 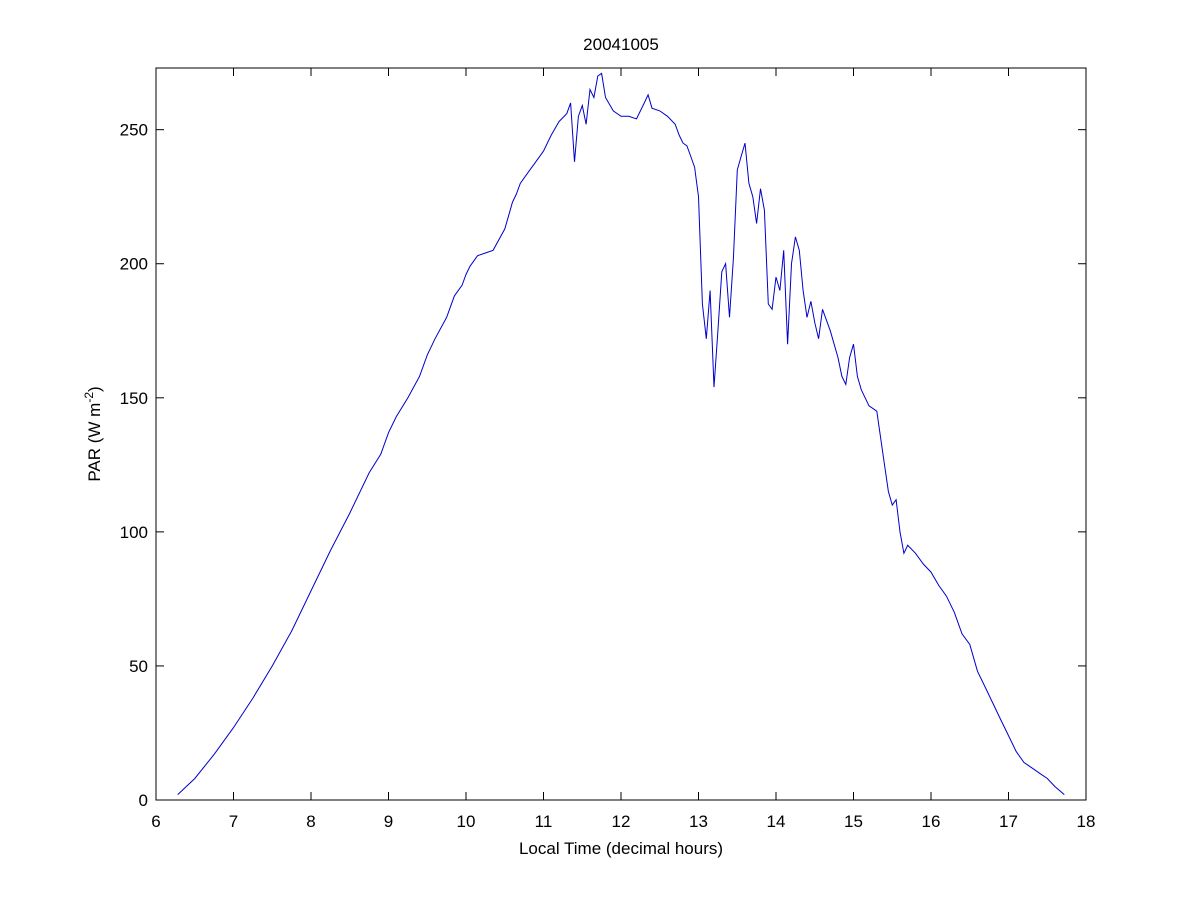 What do you see at coordinates (134, 264) in the screenshot?
I see `y-tick-label: 200` at bounding box center [134, 264].